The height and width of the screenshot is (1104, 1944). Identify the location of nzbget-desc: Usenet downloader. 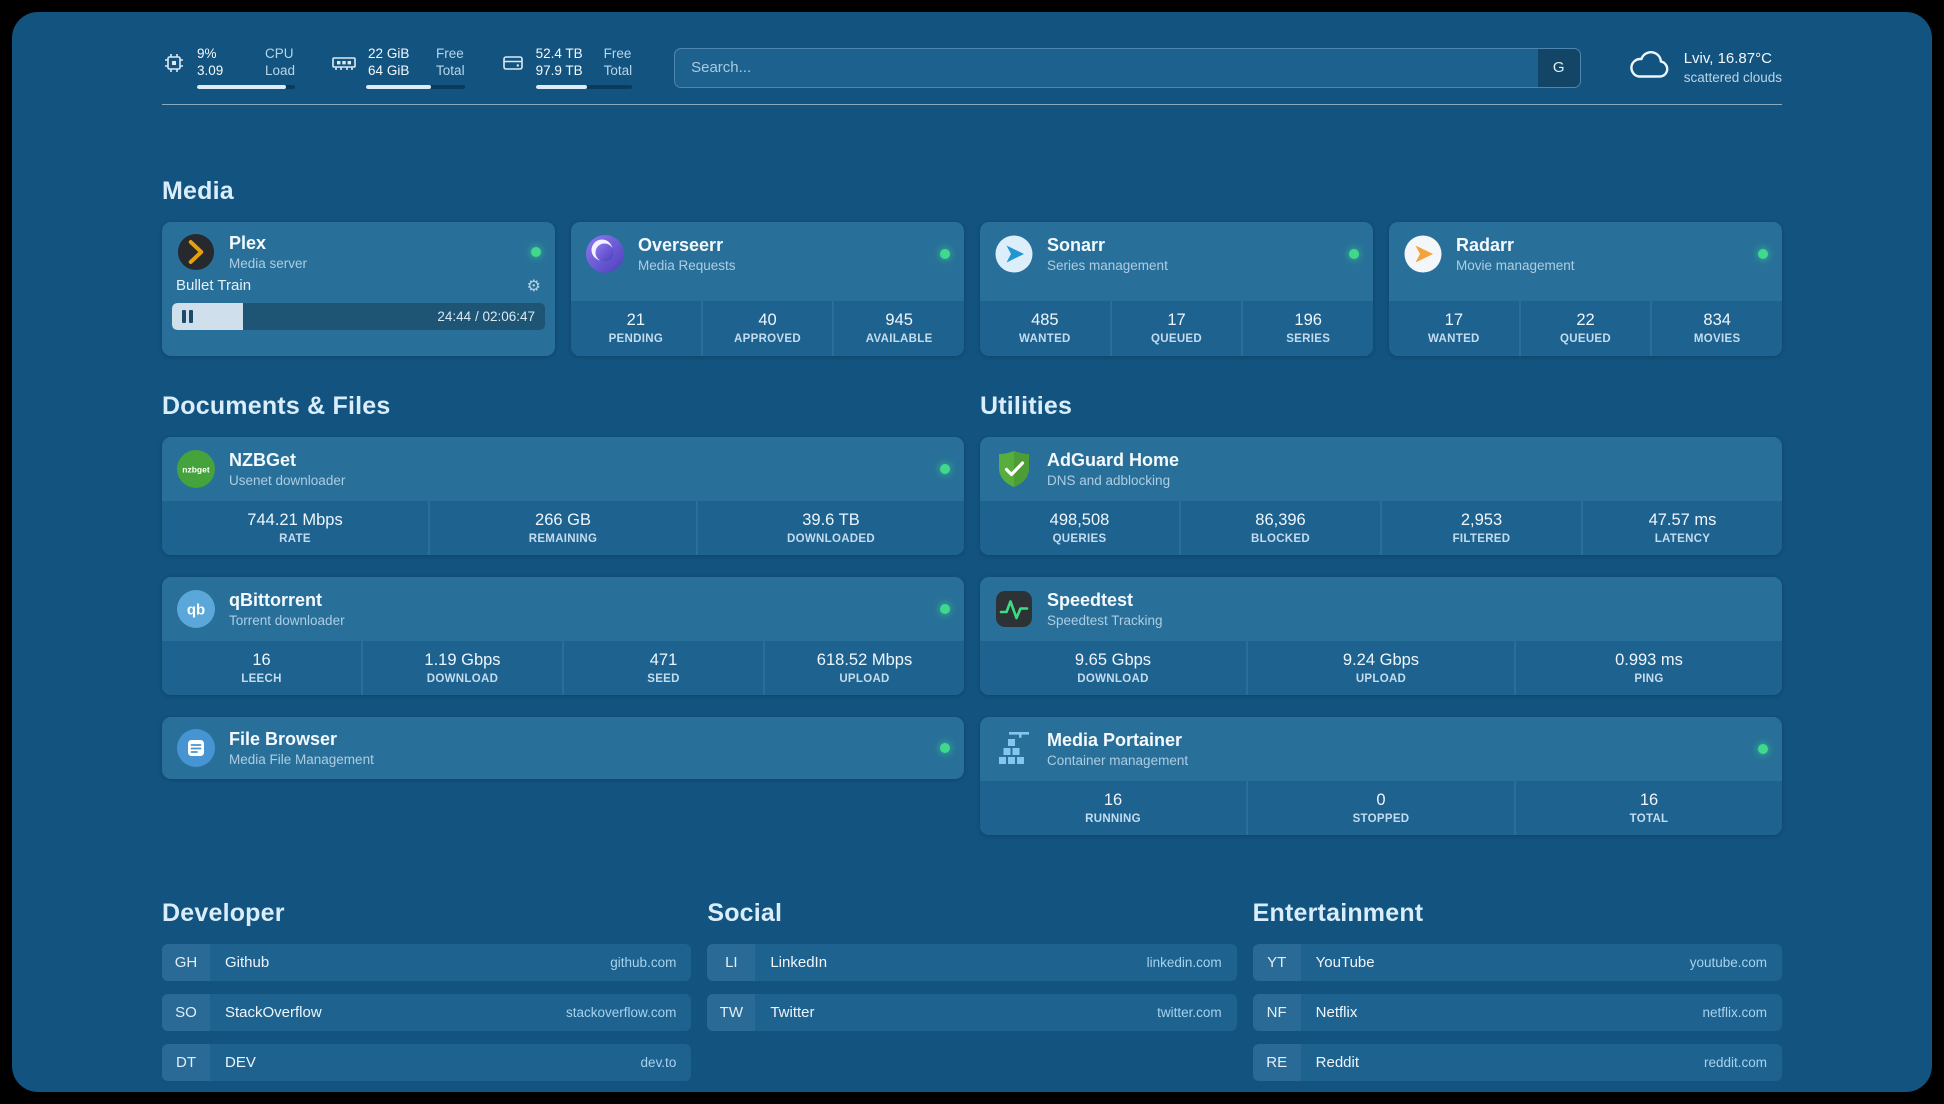
(287, 481).